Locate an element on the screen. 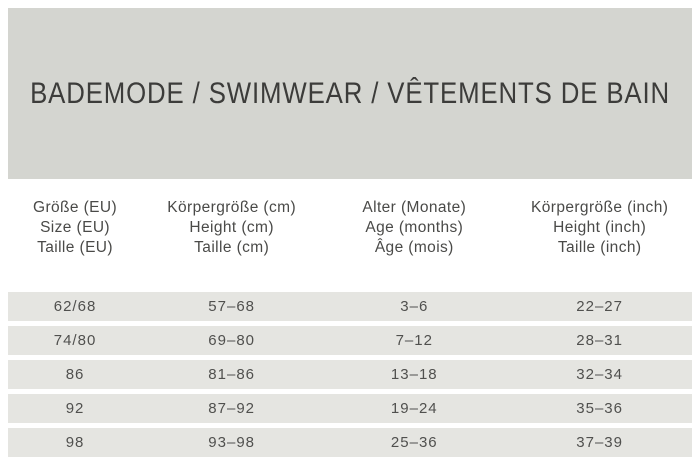 This screenshot has height=465, width=700. table-cell: 86 is located at coordinates (75, 374).